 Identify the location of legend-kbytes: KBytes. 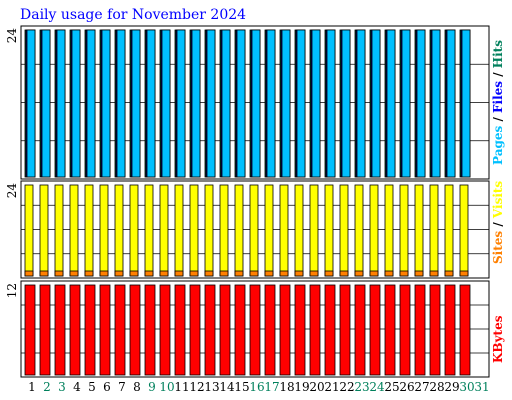
(498, 339).